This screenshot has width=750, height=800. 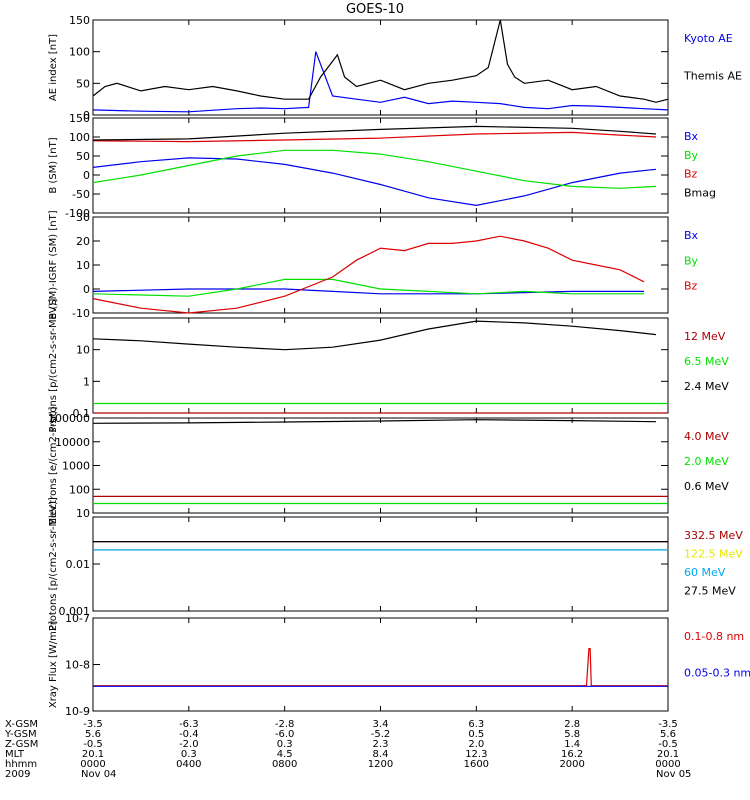 I want to click on y-tick-label: 10-8, so click(x=77, y=665).